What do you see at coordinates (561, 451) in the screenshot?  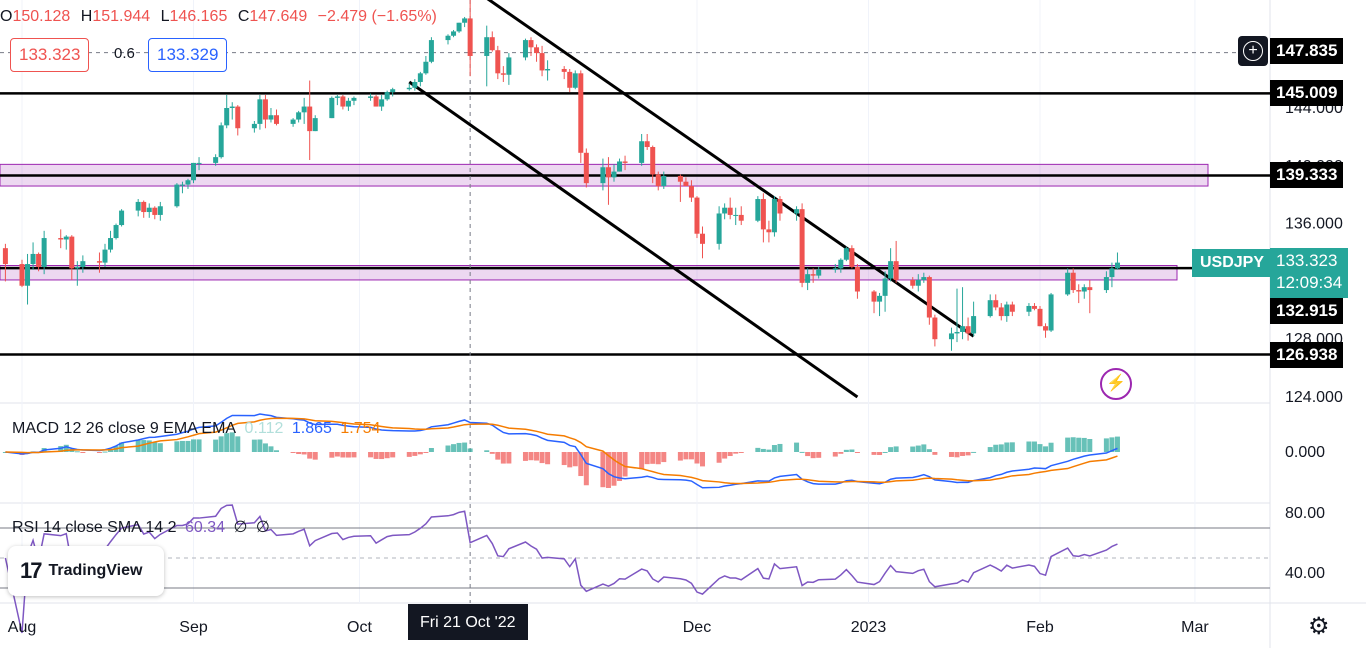 I see `macd-signal-line` at bounding box center [561, 451].